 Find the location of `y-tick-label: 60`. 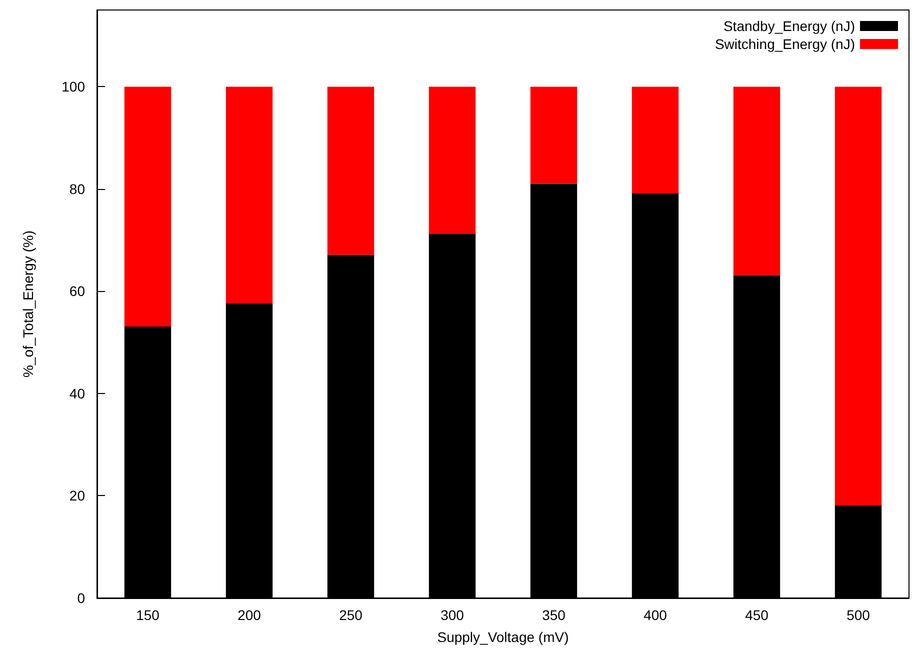

y-tick-label: 60 is located at coordinates (77, 291).